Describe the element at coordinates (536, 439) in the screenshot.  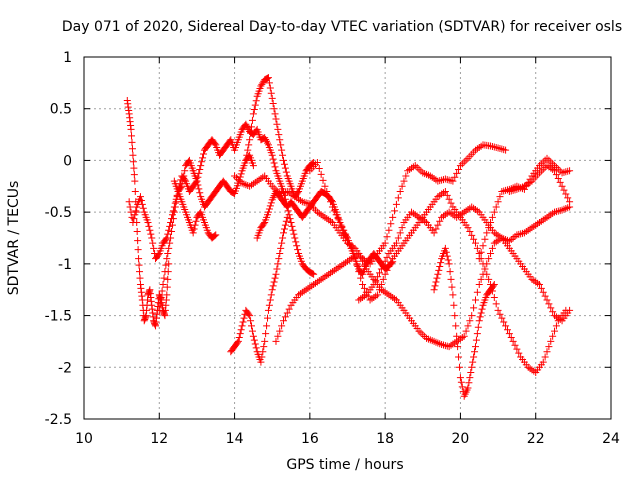
I see `x-tick-label: 22` at that location.